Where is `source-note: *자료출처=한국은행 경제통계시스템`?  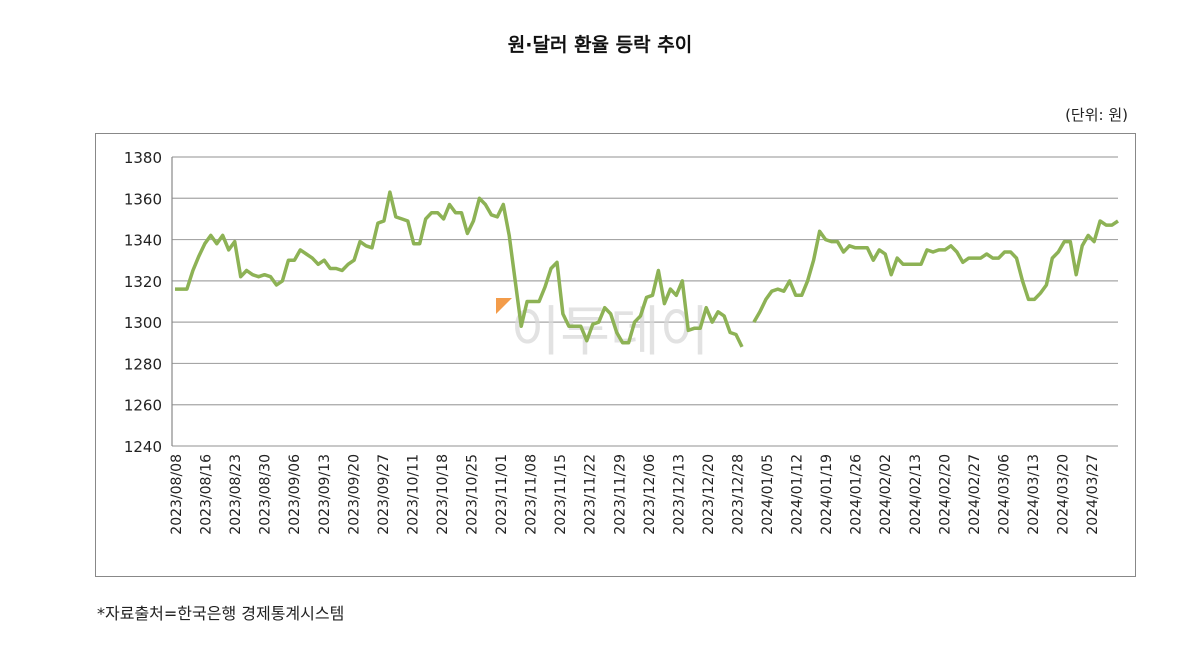 source-note: *자료출처=한국은행 경제통계시스템 is located at coordinates (221, 613).